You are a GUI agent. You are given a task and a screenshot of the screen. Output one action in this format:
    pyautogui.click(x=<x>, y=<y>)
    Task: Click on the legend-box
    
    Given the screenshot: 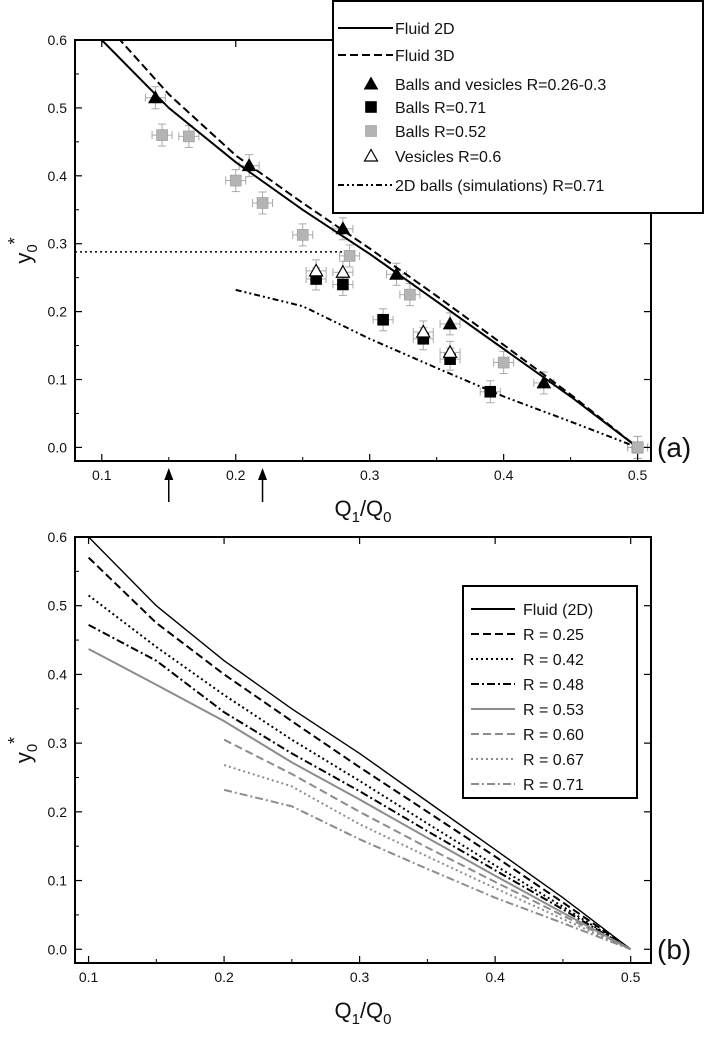 What is the action you would take?
    pyautogui.click(x=550, y=692)
    